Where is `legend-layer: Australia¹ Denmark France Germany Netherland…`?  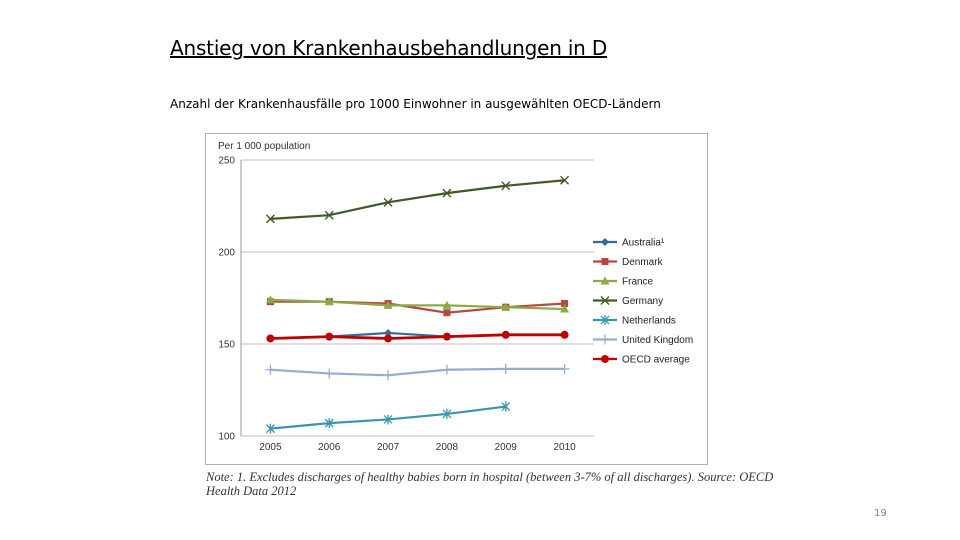 legend-layer: Australia¹ Denmark France Germany Netherland… is located at coordinates (643, 302).